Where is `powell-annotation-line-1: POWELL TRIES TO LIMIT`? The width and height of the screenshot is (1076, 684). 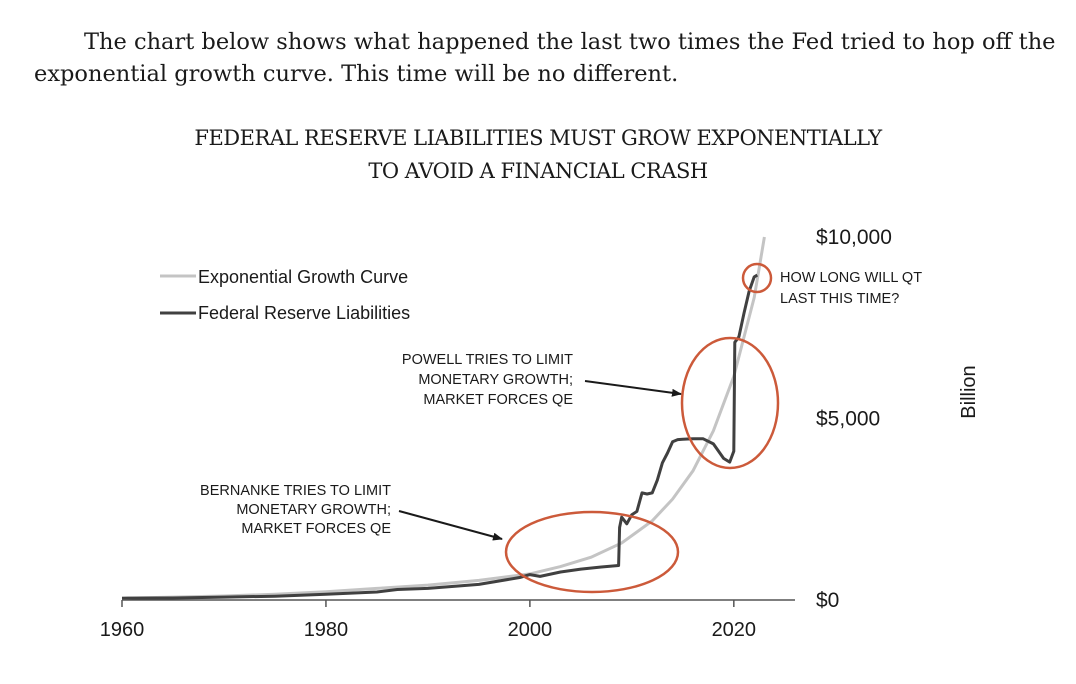 powell-annotation-line-1: POWELL TRIES TO LIMIT is located at coordinates (487, 360).